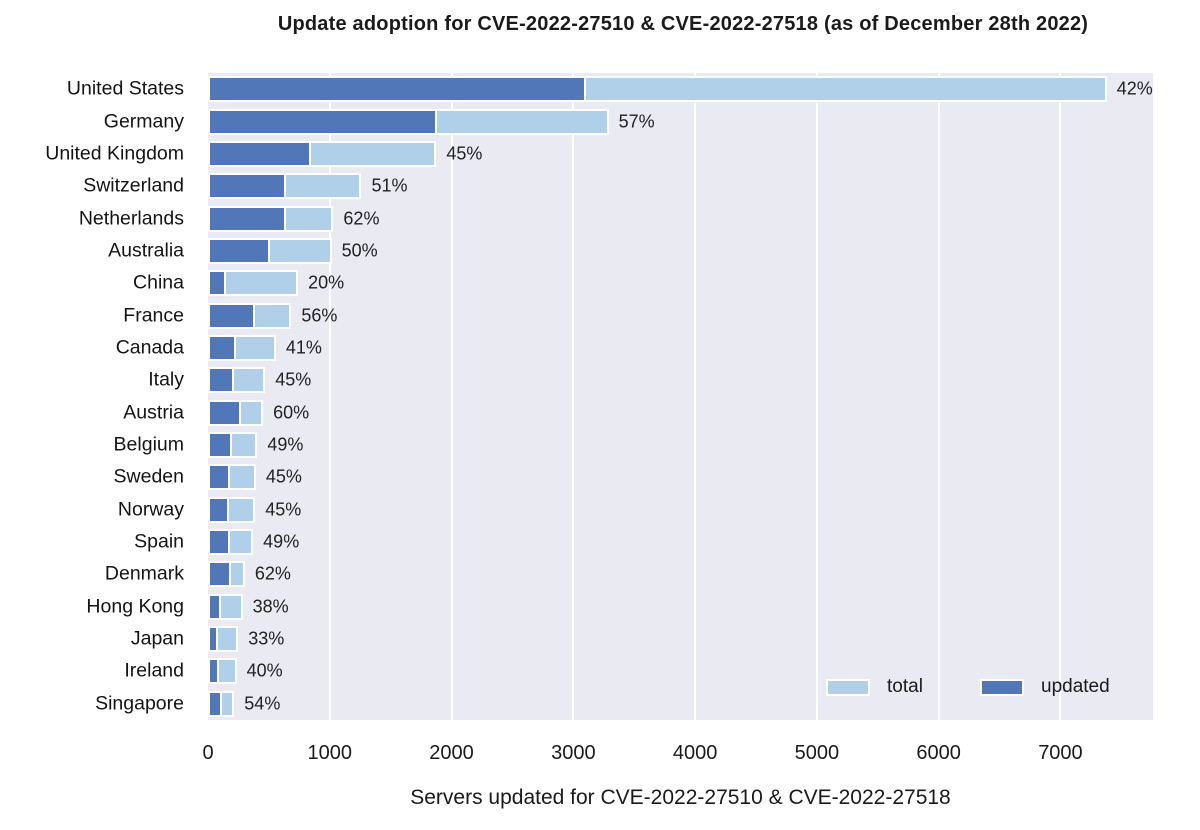 This screenshot has width=1200, height=830. Describe the element at coordinates (148, 476) in the screenshot. I see `y-tick-label: Sweden` at that location.